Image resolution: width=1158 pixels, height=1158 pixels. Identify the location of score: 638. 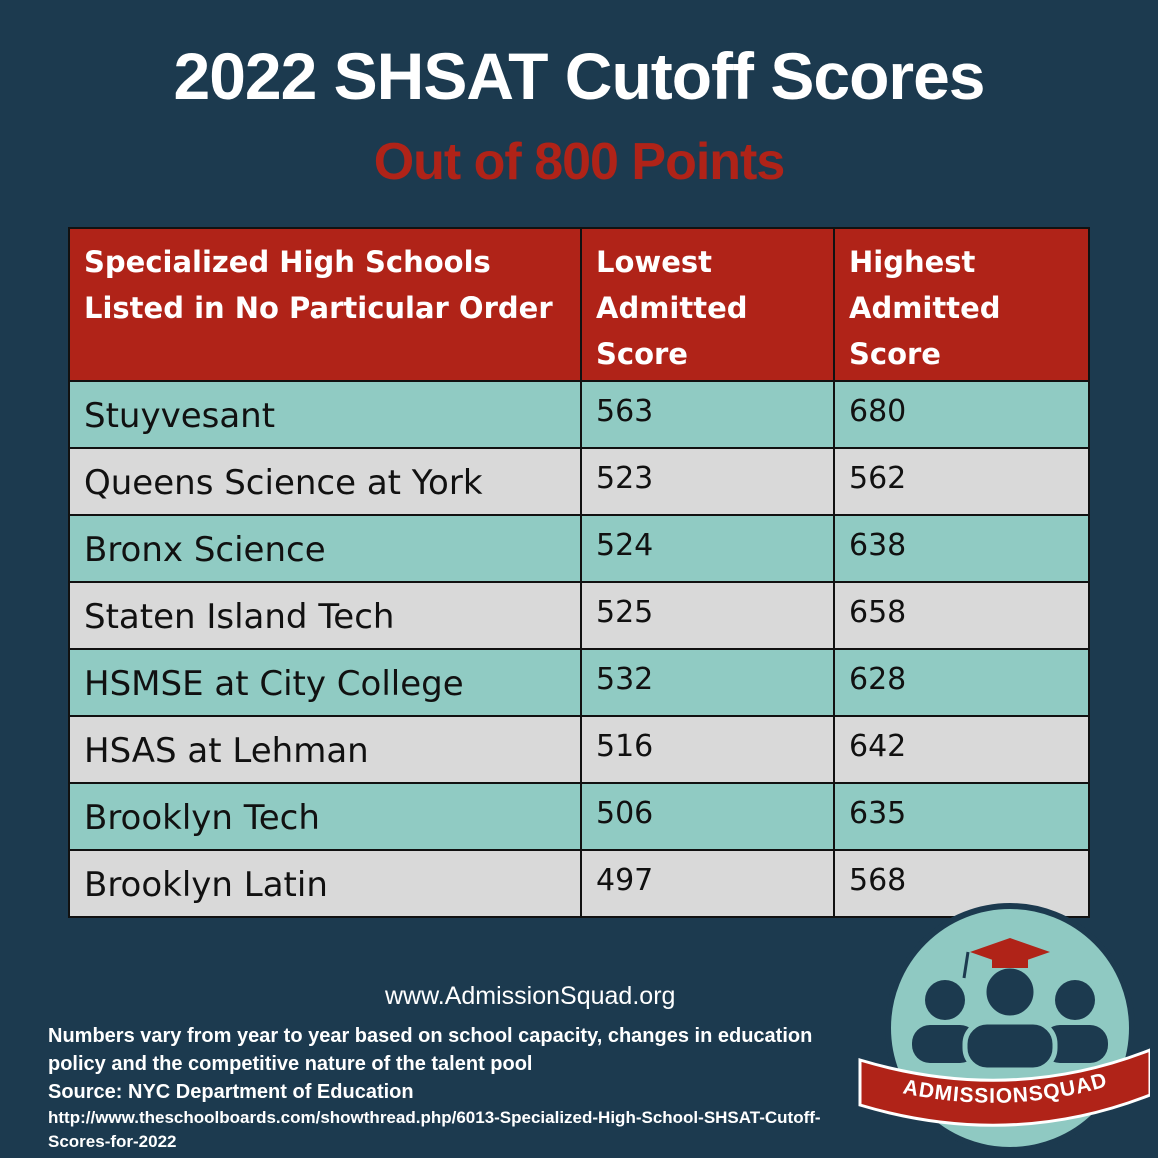
(961, 548).